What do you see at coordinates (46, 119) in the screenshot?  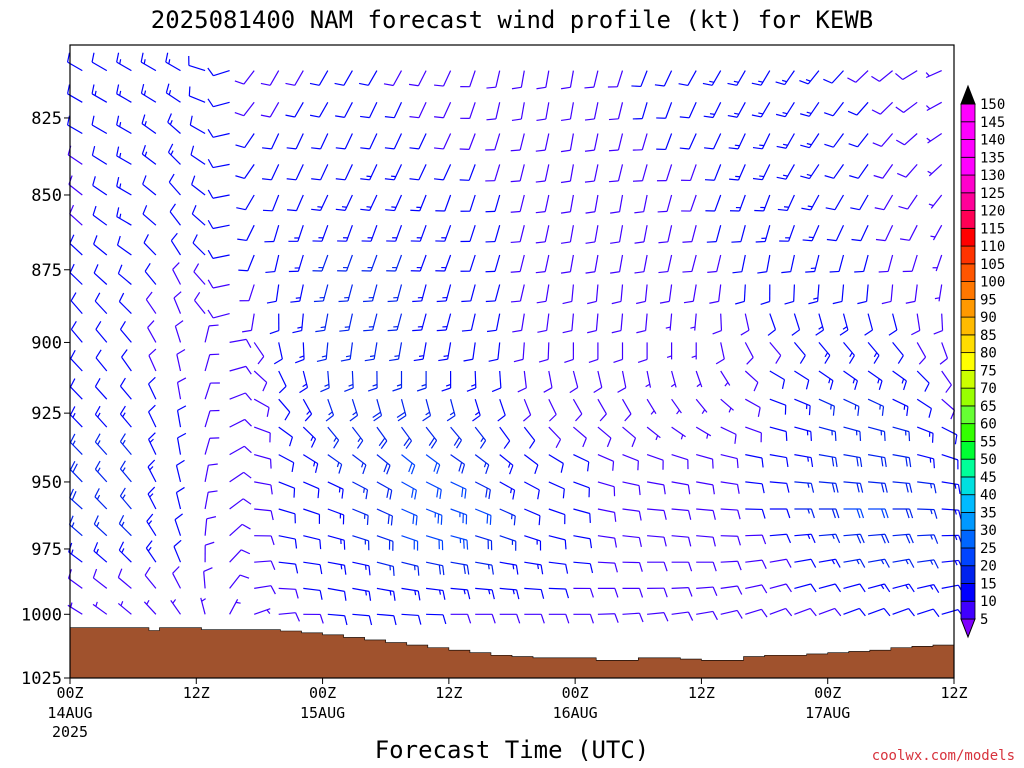 I see `y-tick-label: 825` at bounding box center [46, 119].